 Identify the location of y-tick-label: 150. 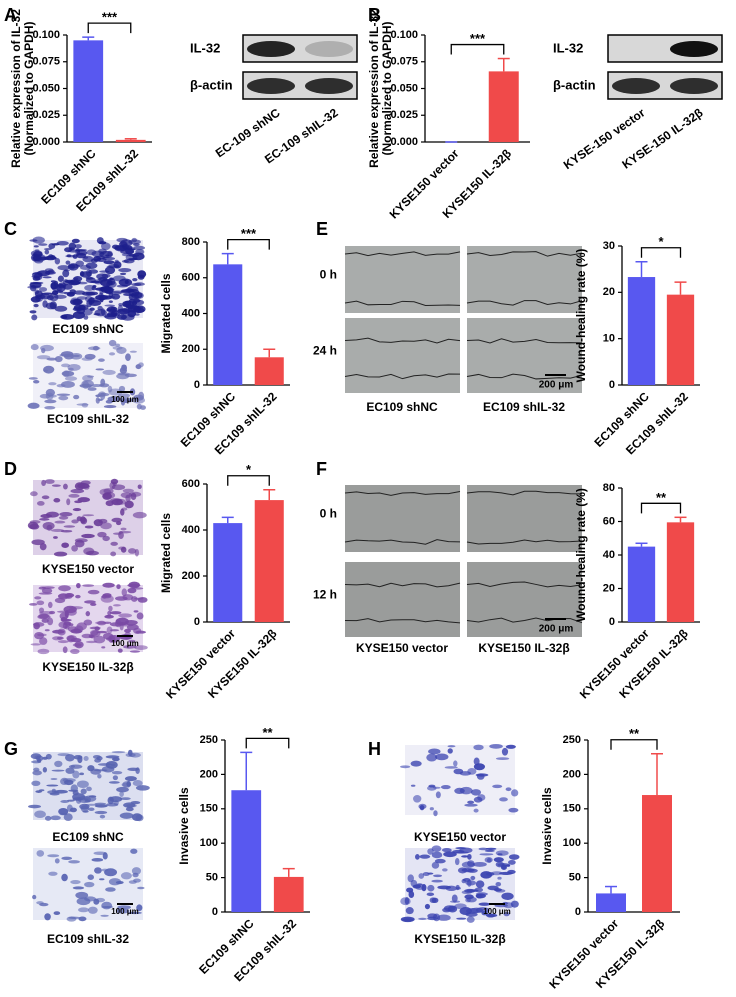
(572, 809).